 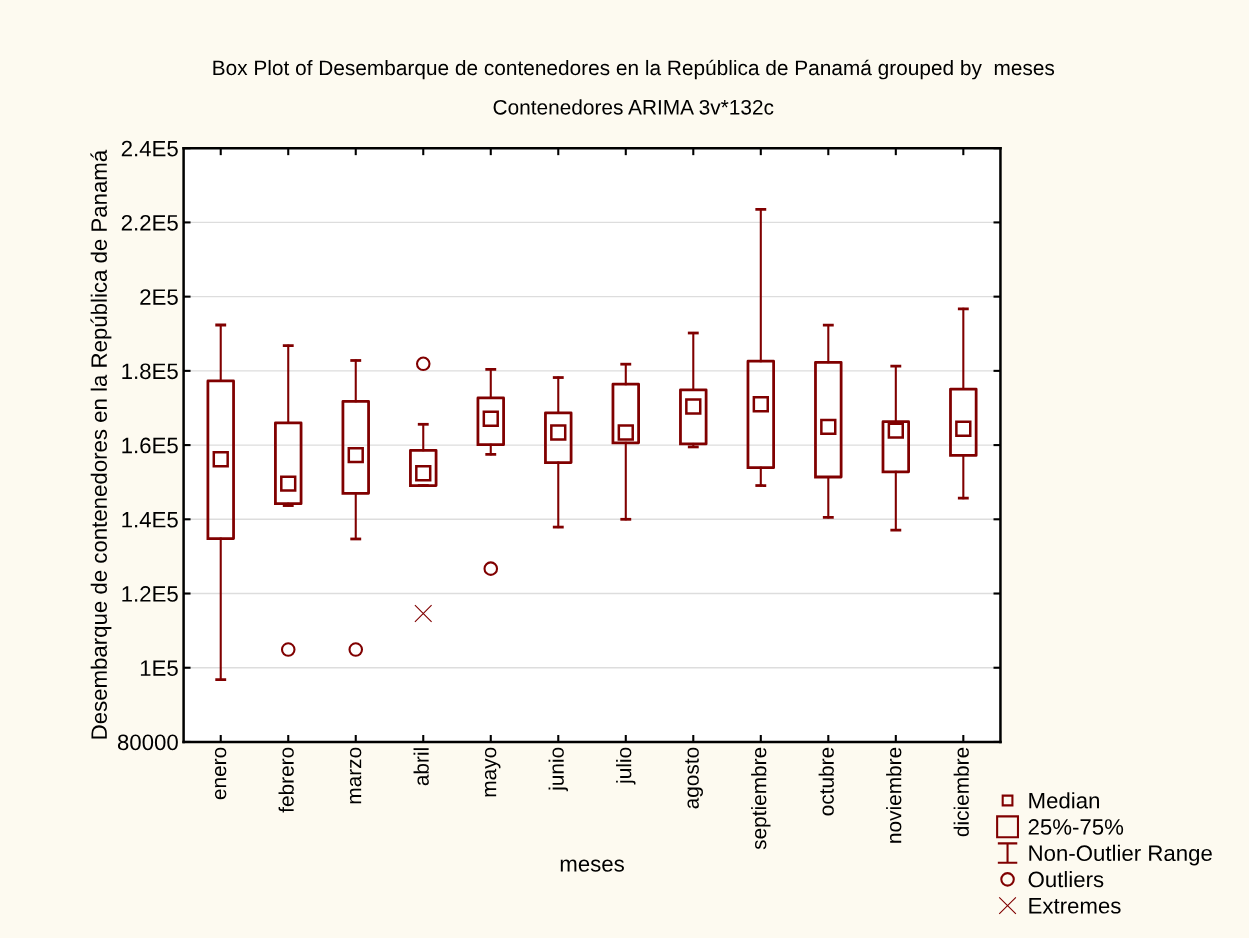 What do you see at coordinates (894, 795) in the screenshot?
I see `x-tick-label: noviembre` at bounding box center [894, 795].